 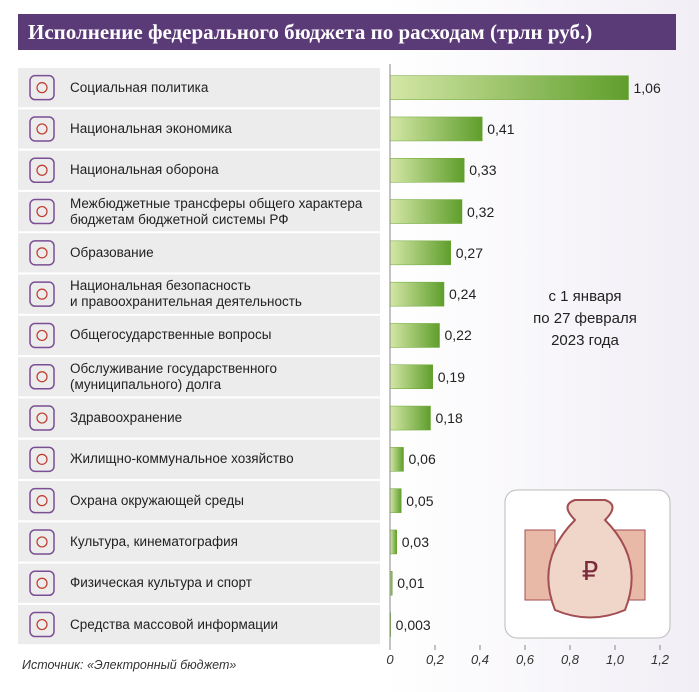 What do you see at coordinates (615, 659) in the screenshot?
I see `x-tick-label: 1,0` at bounding box center [615, 659].